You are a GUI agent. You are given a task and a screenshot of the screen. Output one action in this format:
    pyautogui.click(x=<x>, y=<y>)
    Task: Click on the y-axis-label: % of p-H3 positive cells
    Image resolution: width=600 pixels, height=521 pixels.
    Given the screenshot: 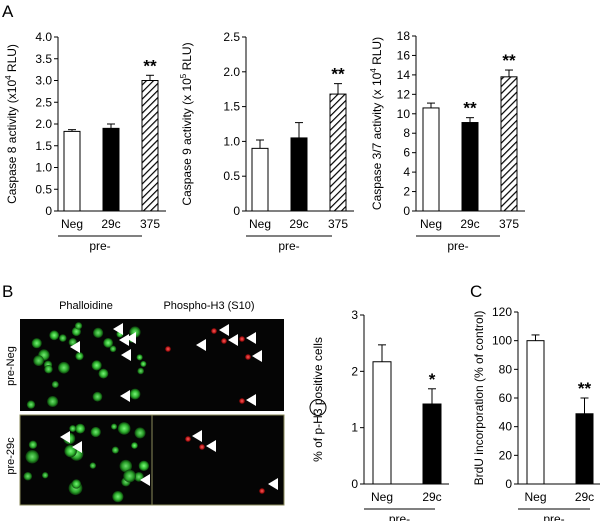 What is the action you would take?
    pyautogui.click(x=318, y=399)
    